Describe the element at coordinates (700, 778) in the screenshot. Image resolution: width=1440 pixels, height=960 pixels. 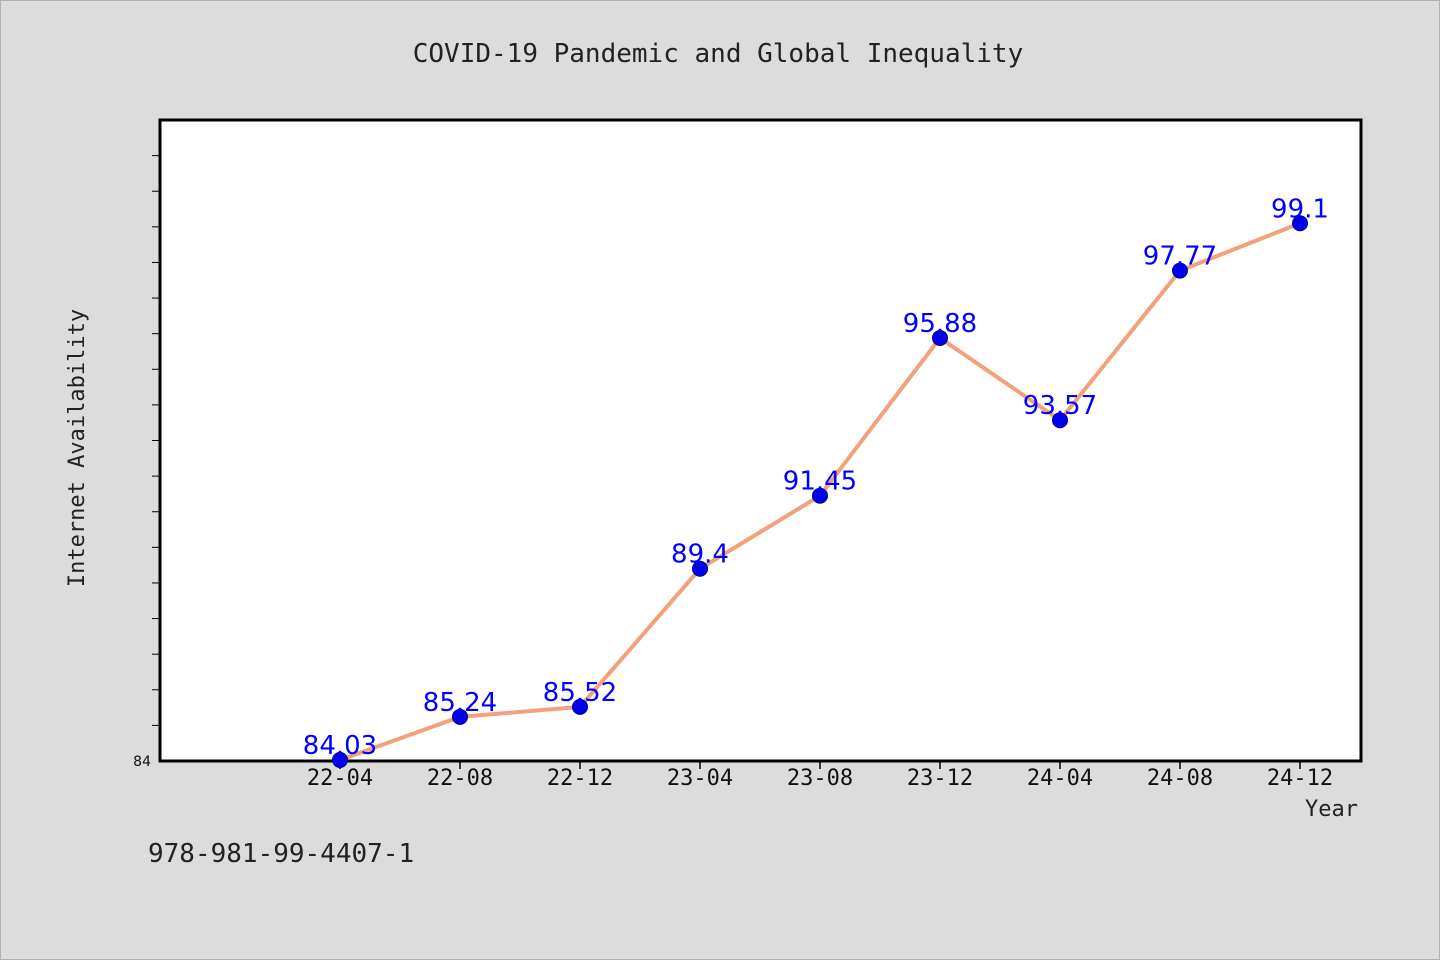
I see `x-tick-label: 23-04` at that location.